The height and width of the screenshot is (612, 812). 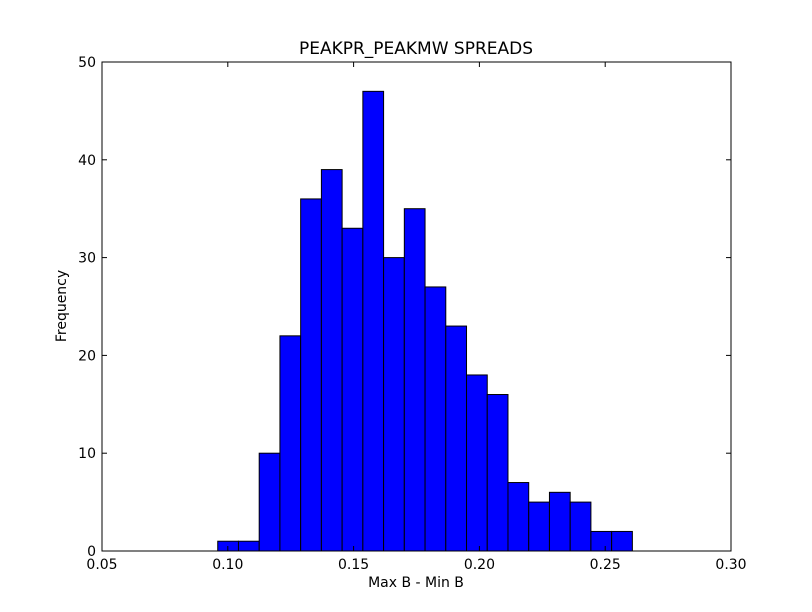 I want to click on y-axis-label: Frequency, so click(x=62, y=306).